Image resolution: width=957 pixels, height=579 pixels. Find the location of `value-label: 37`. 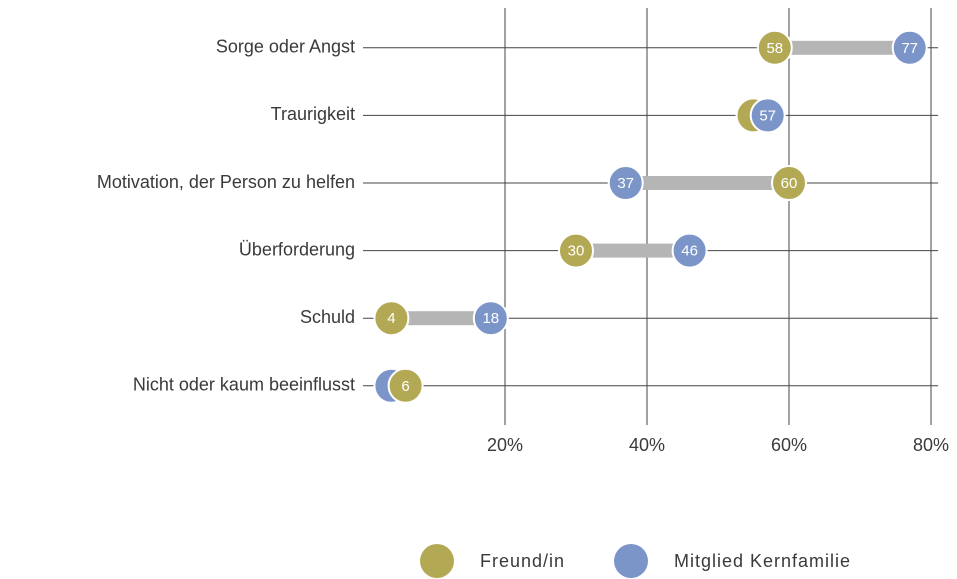

value-label: 37 is located at coordinates (625, 183).